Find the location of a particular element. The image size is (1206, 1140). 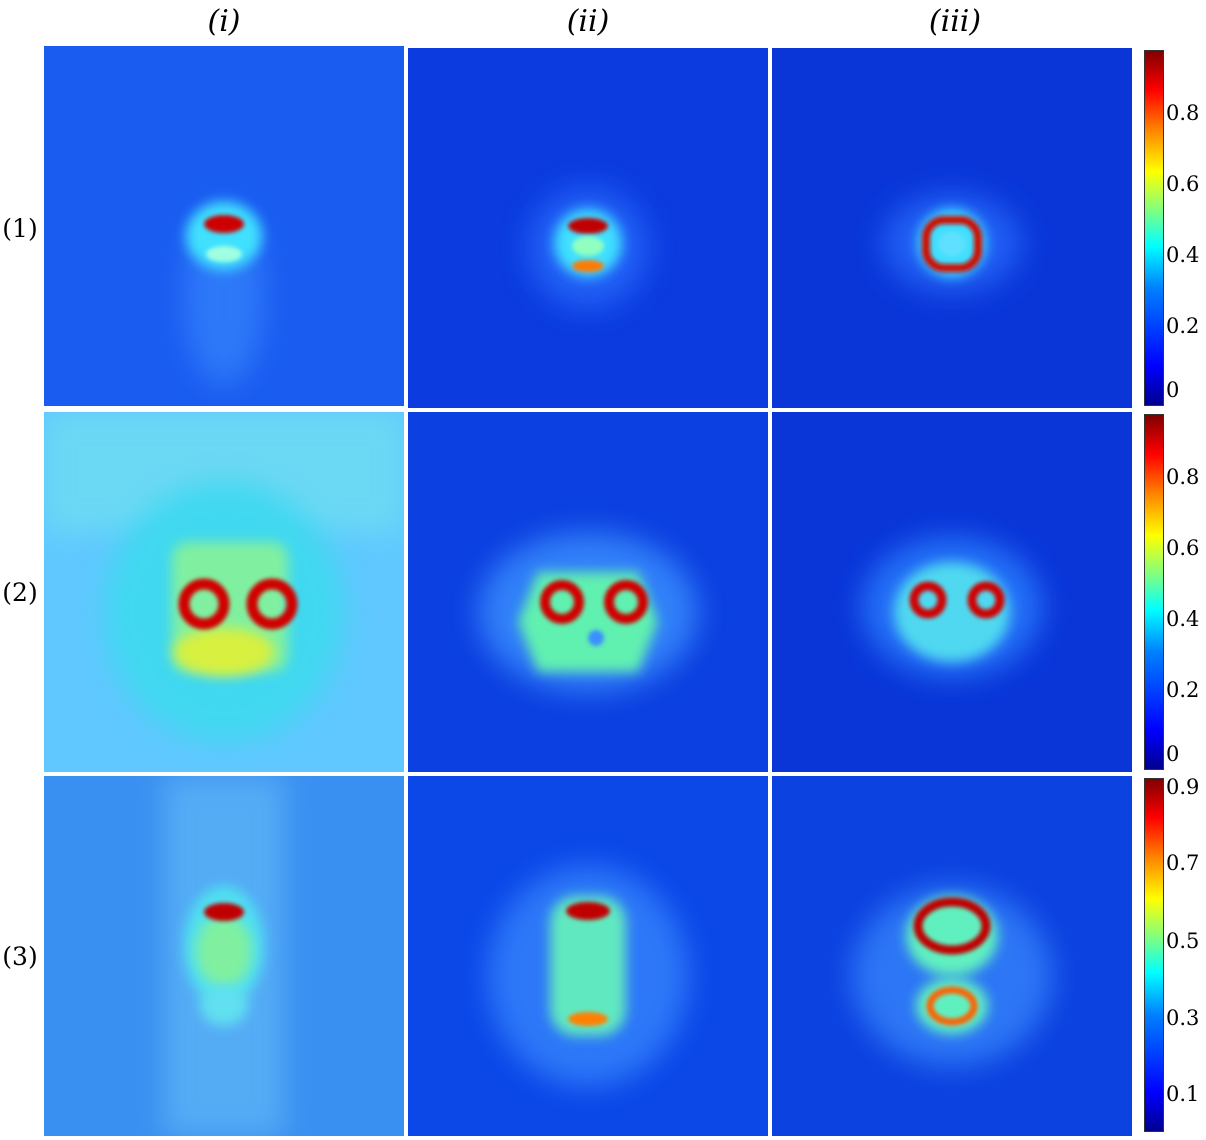

heatmap-panel-r1-iii is located at coordinates (952, 228).